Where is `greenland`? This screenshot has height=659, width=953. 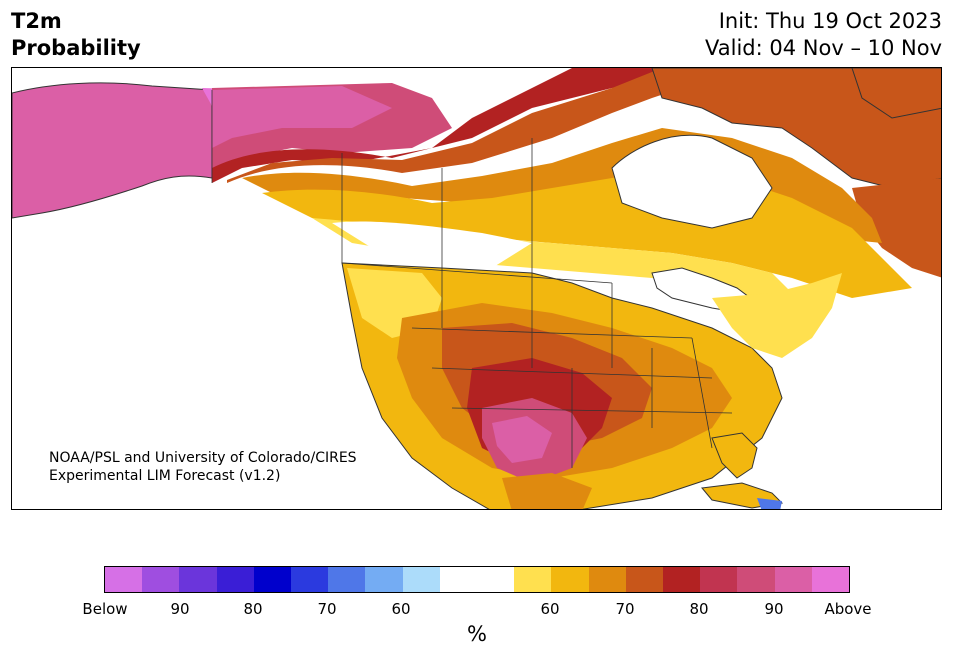 greenland is located at coordinates (896, 93).